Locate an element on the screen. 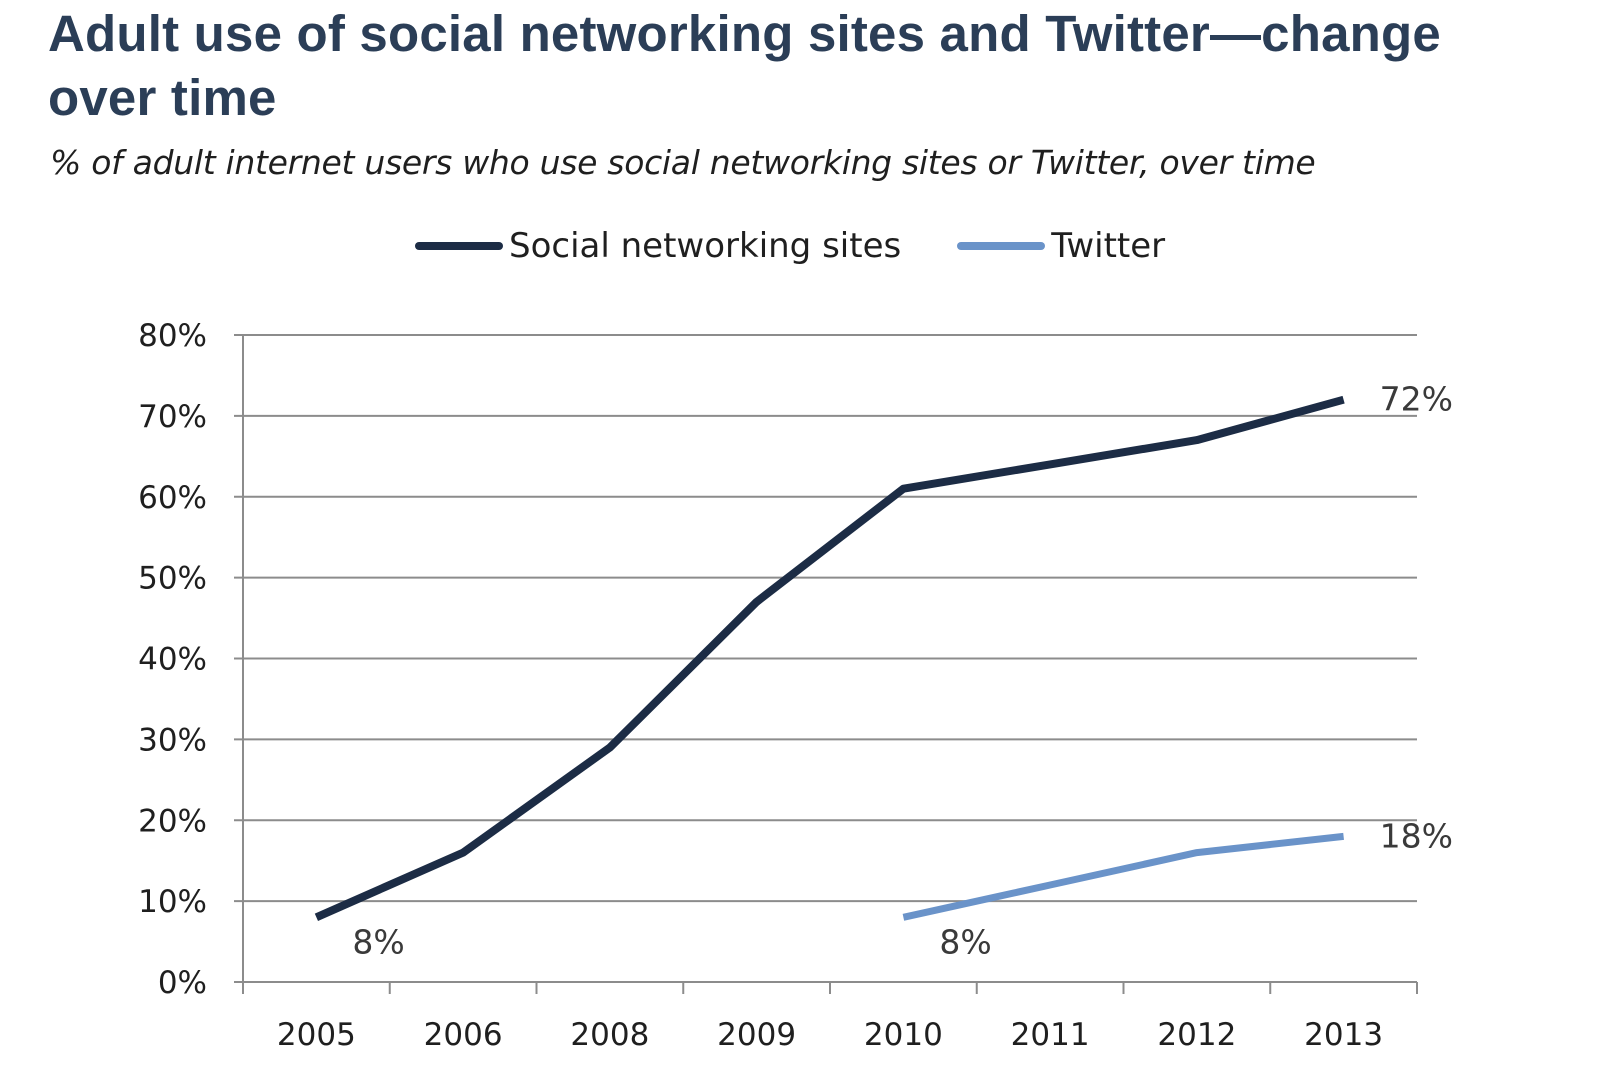 The image size is (1600, 1090). y-tick-label-0: 0% is located at coordinates (182, 983).